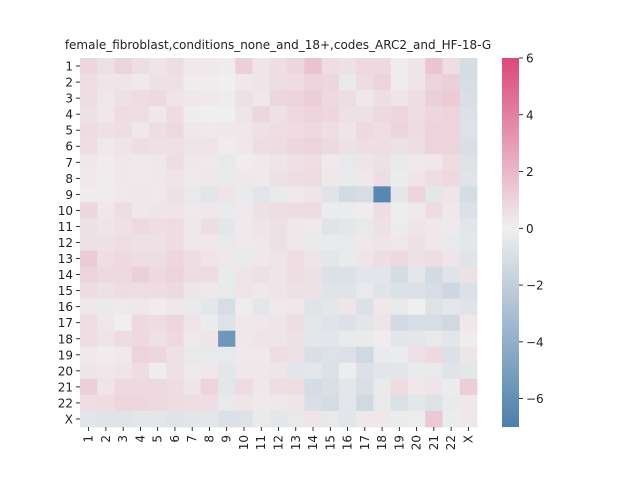 This screenshot has width=640, height=480. What do you see at coordinates (65, 227) in the screenshot?
I see `y-tick-label: 11` at bounding box center [65, 227].